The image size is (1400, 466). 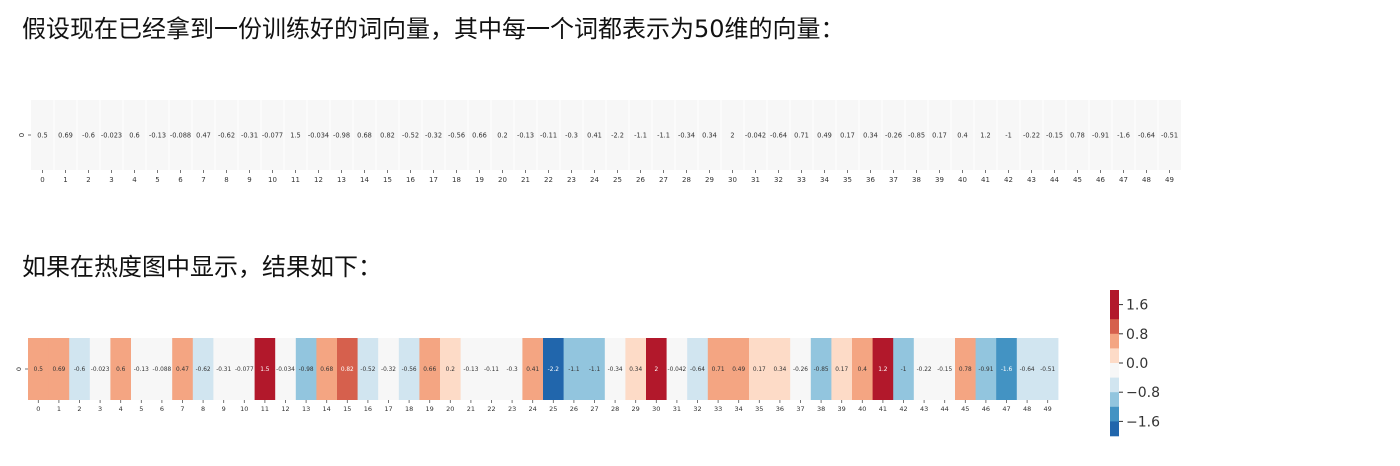 I want to click on heatmap-cell-label: -2.2, so click(x=554, y=370).